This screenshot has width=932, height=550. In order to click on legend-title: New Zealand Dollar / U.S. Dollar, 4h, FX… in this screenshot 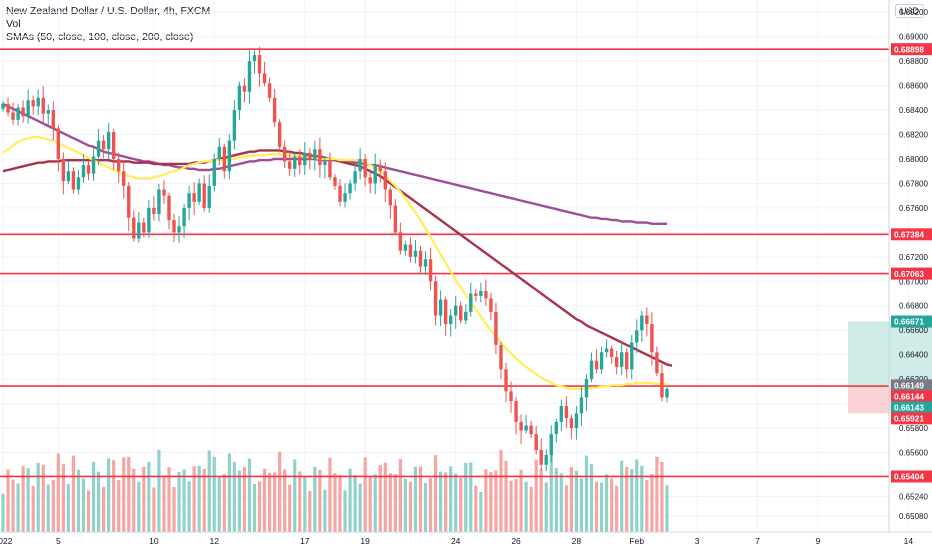, I will do `click(108, 11)`.